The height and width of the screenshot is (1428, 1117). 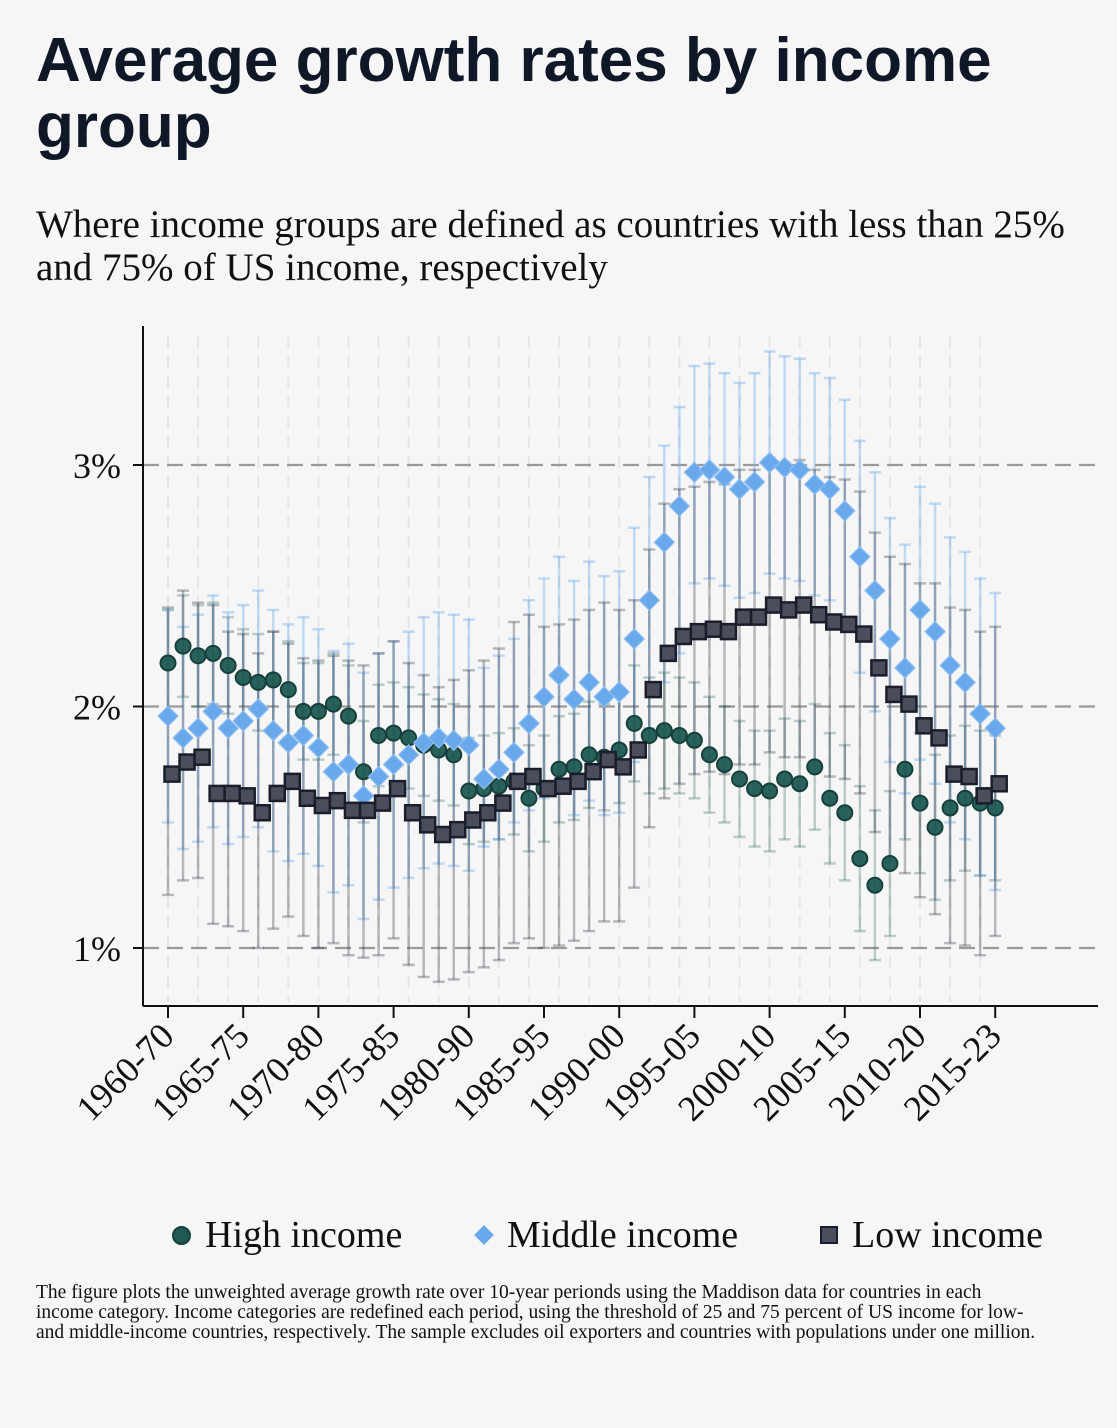 I want to click on legend-item-low: Low income, so click(x=931, y=1235).